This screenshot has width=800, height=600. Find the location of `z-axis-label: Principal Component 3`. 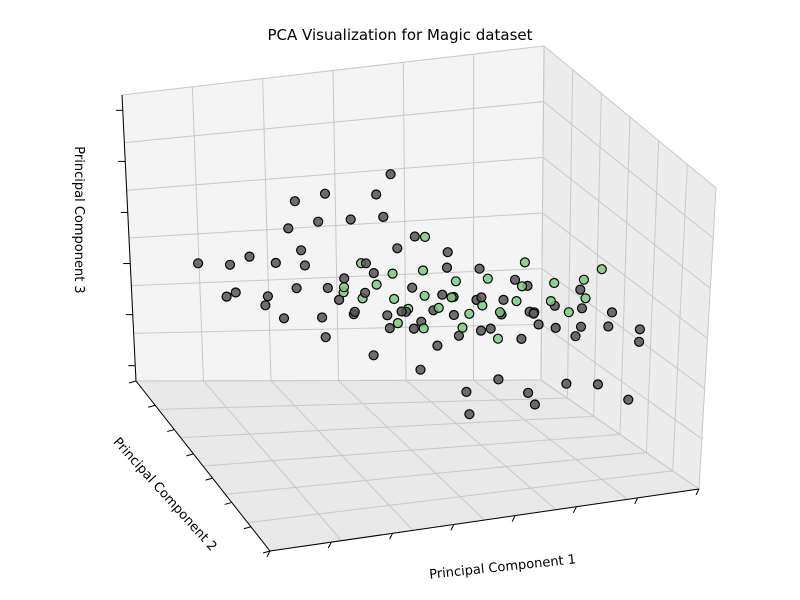

z-axis-label: Principal Component 3 is located at coordinates (78, 219).